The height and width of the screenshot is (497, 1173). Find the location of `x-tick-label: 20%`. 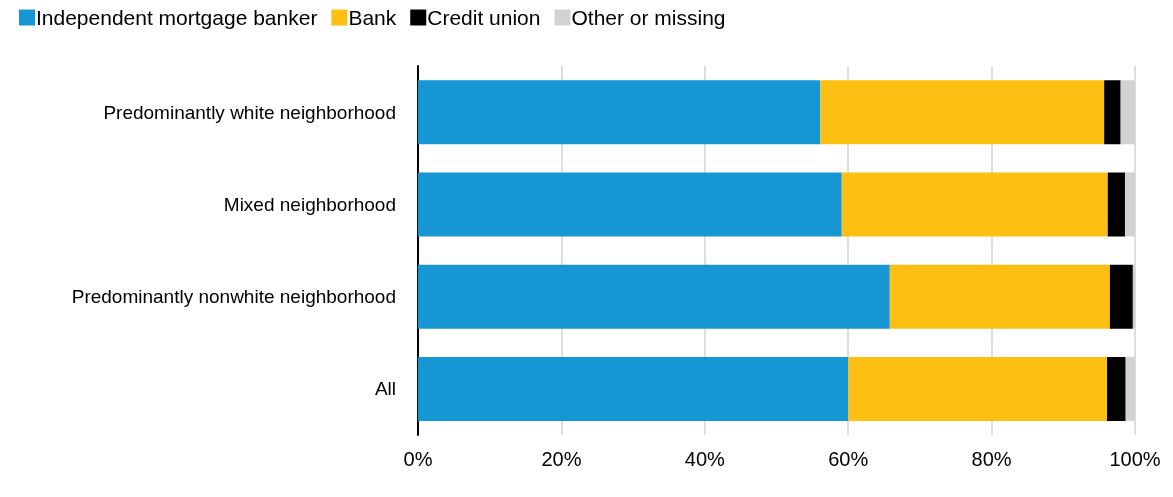

x-tick-label: 20% is located at coordinates (561, 459).